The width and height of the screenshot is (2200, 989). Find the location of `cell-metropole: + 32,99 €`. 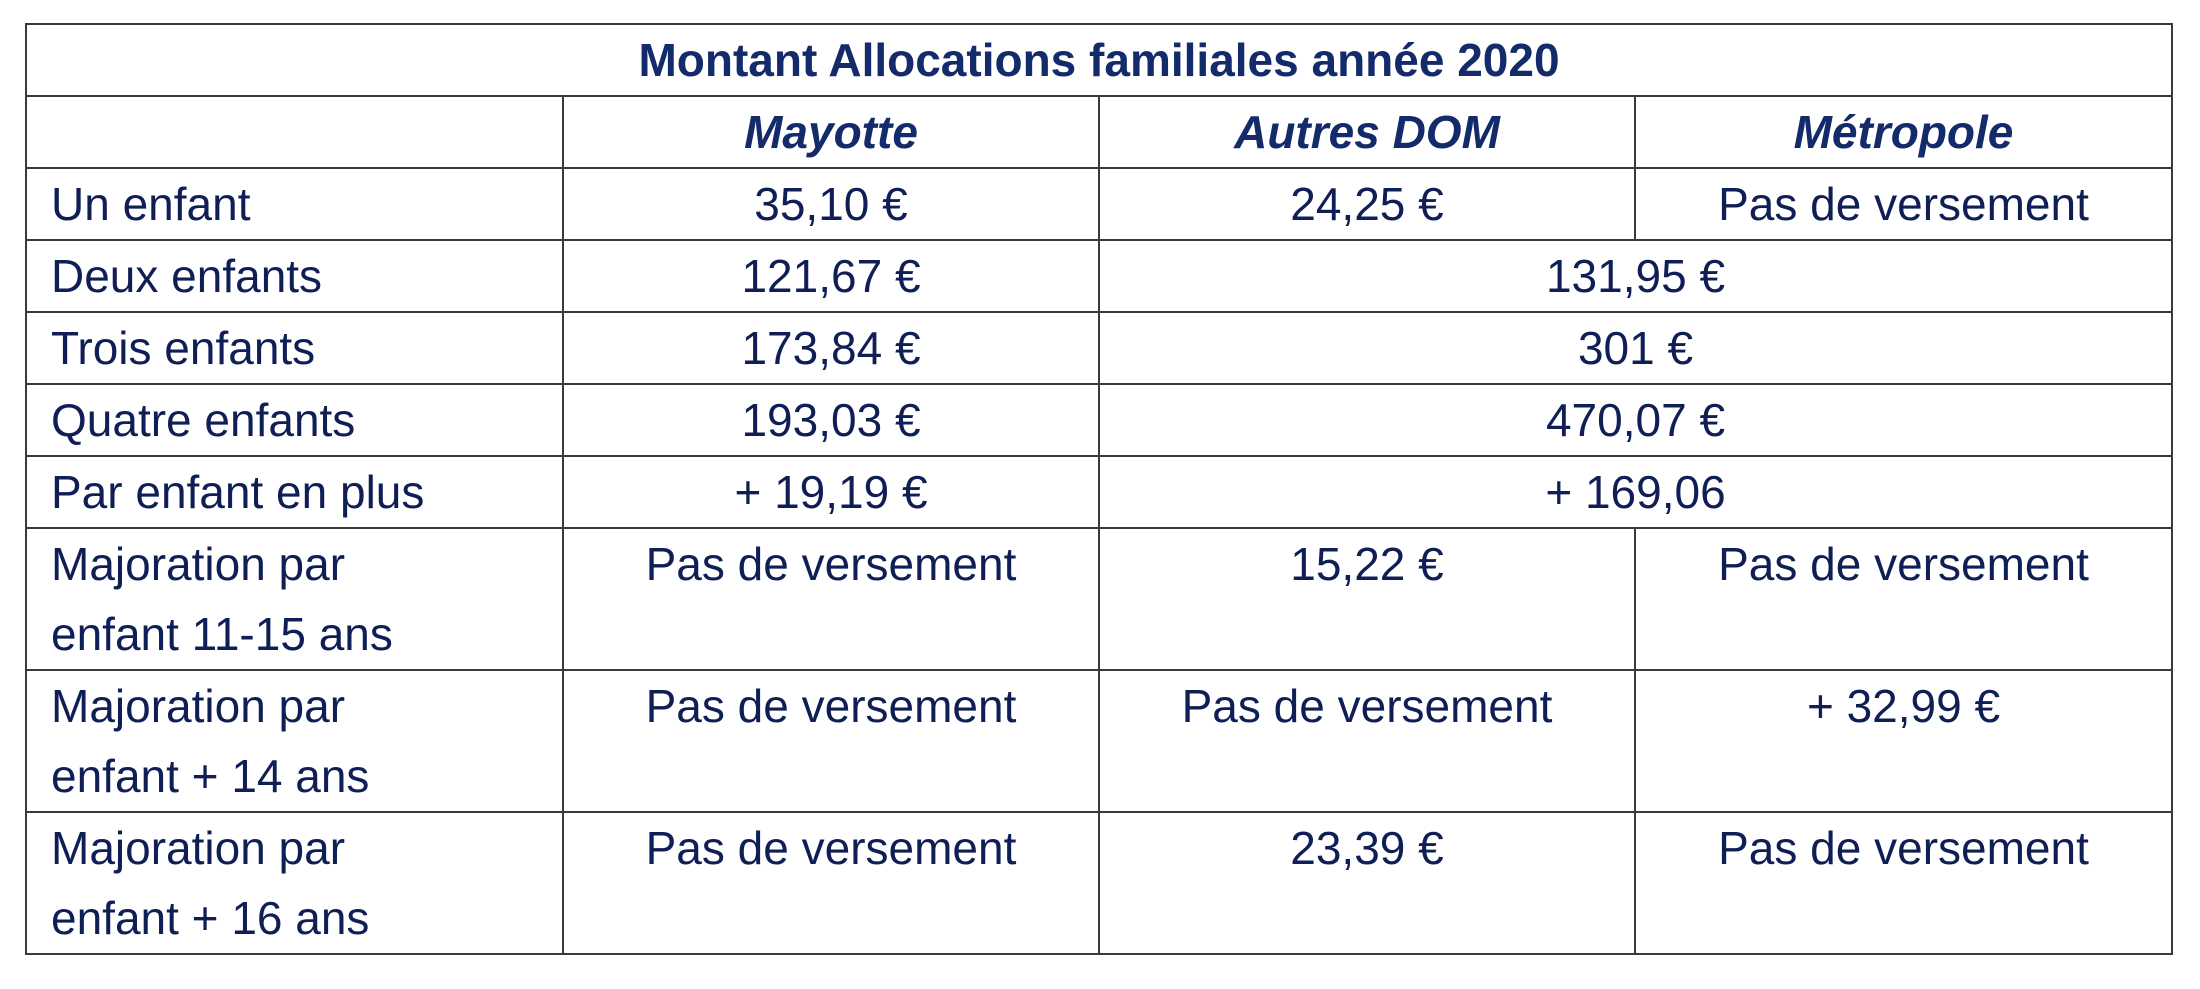

cell-metropole: + 32,99 € is located at coordinates (1903, 741).